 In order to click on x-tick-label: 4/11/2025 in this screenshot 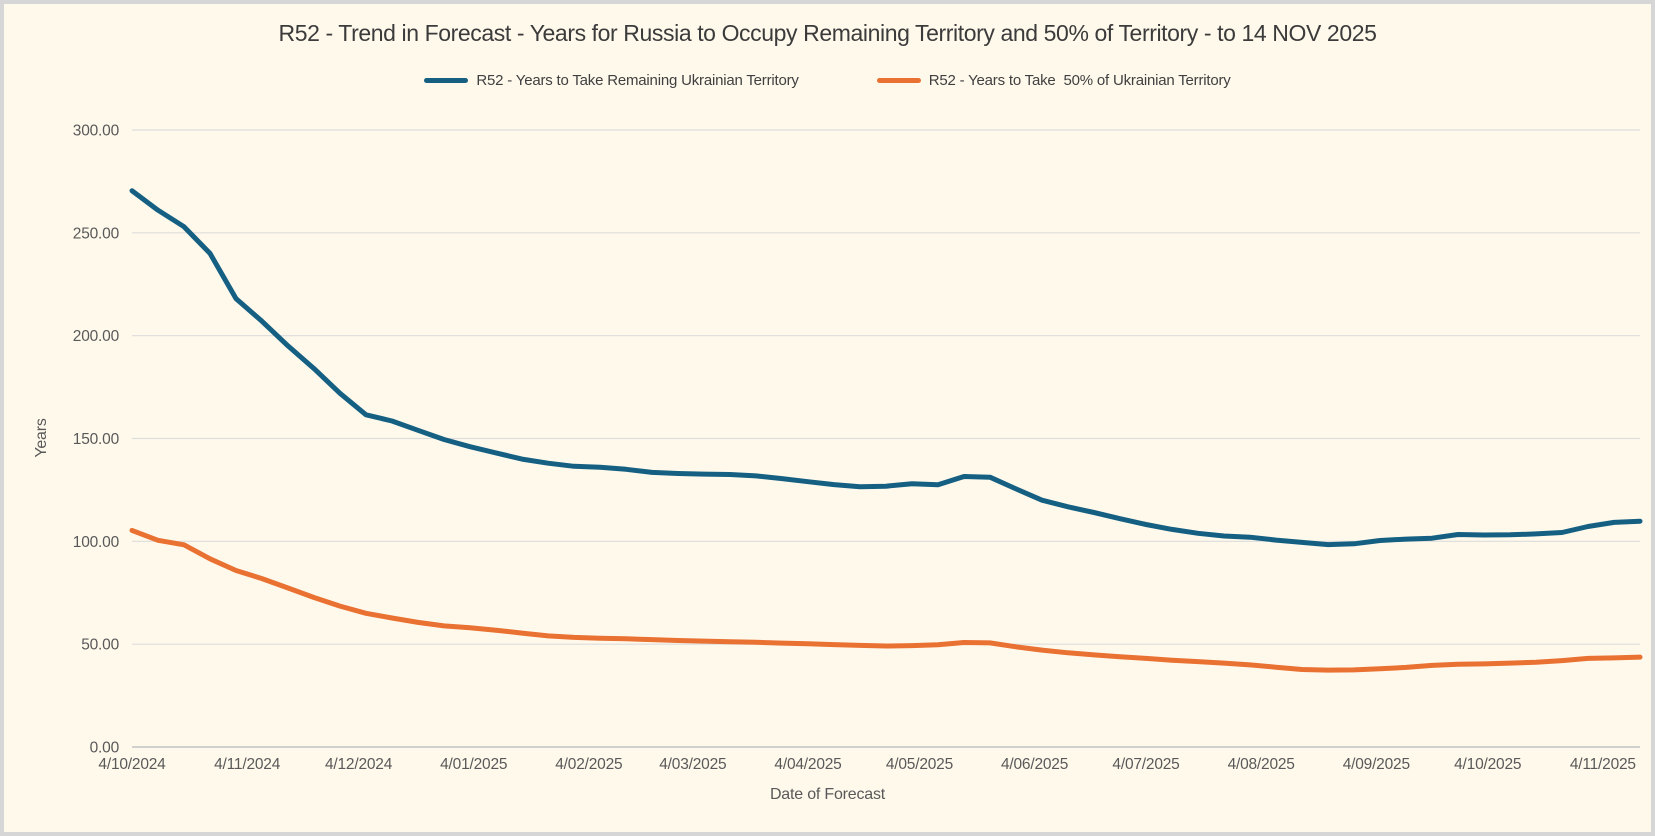, I will do `click(1603, 764)`.